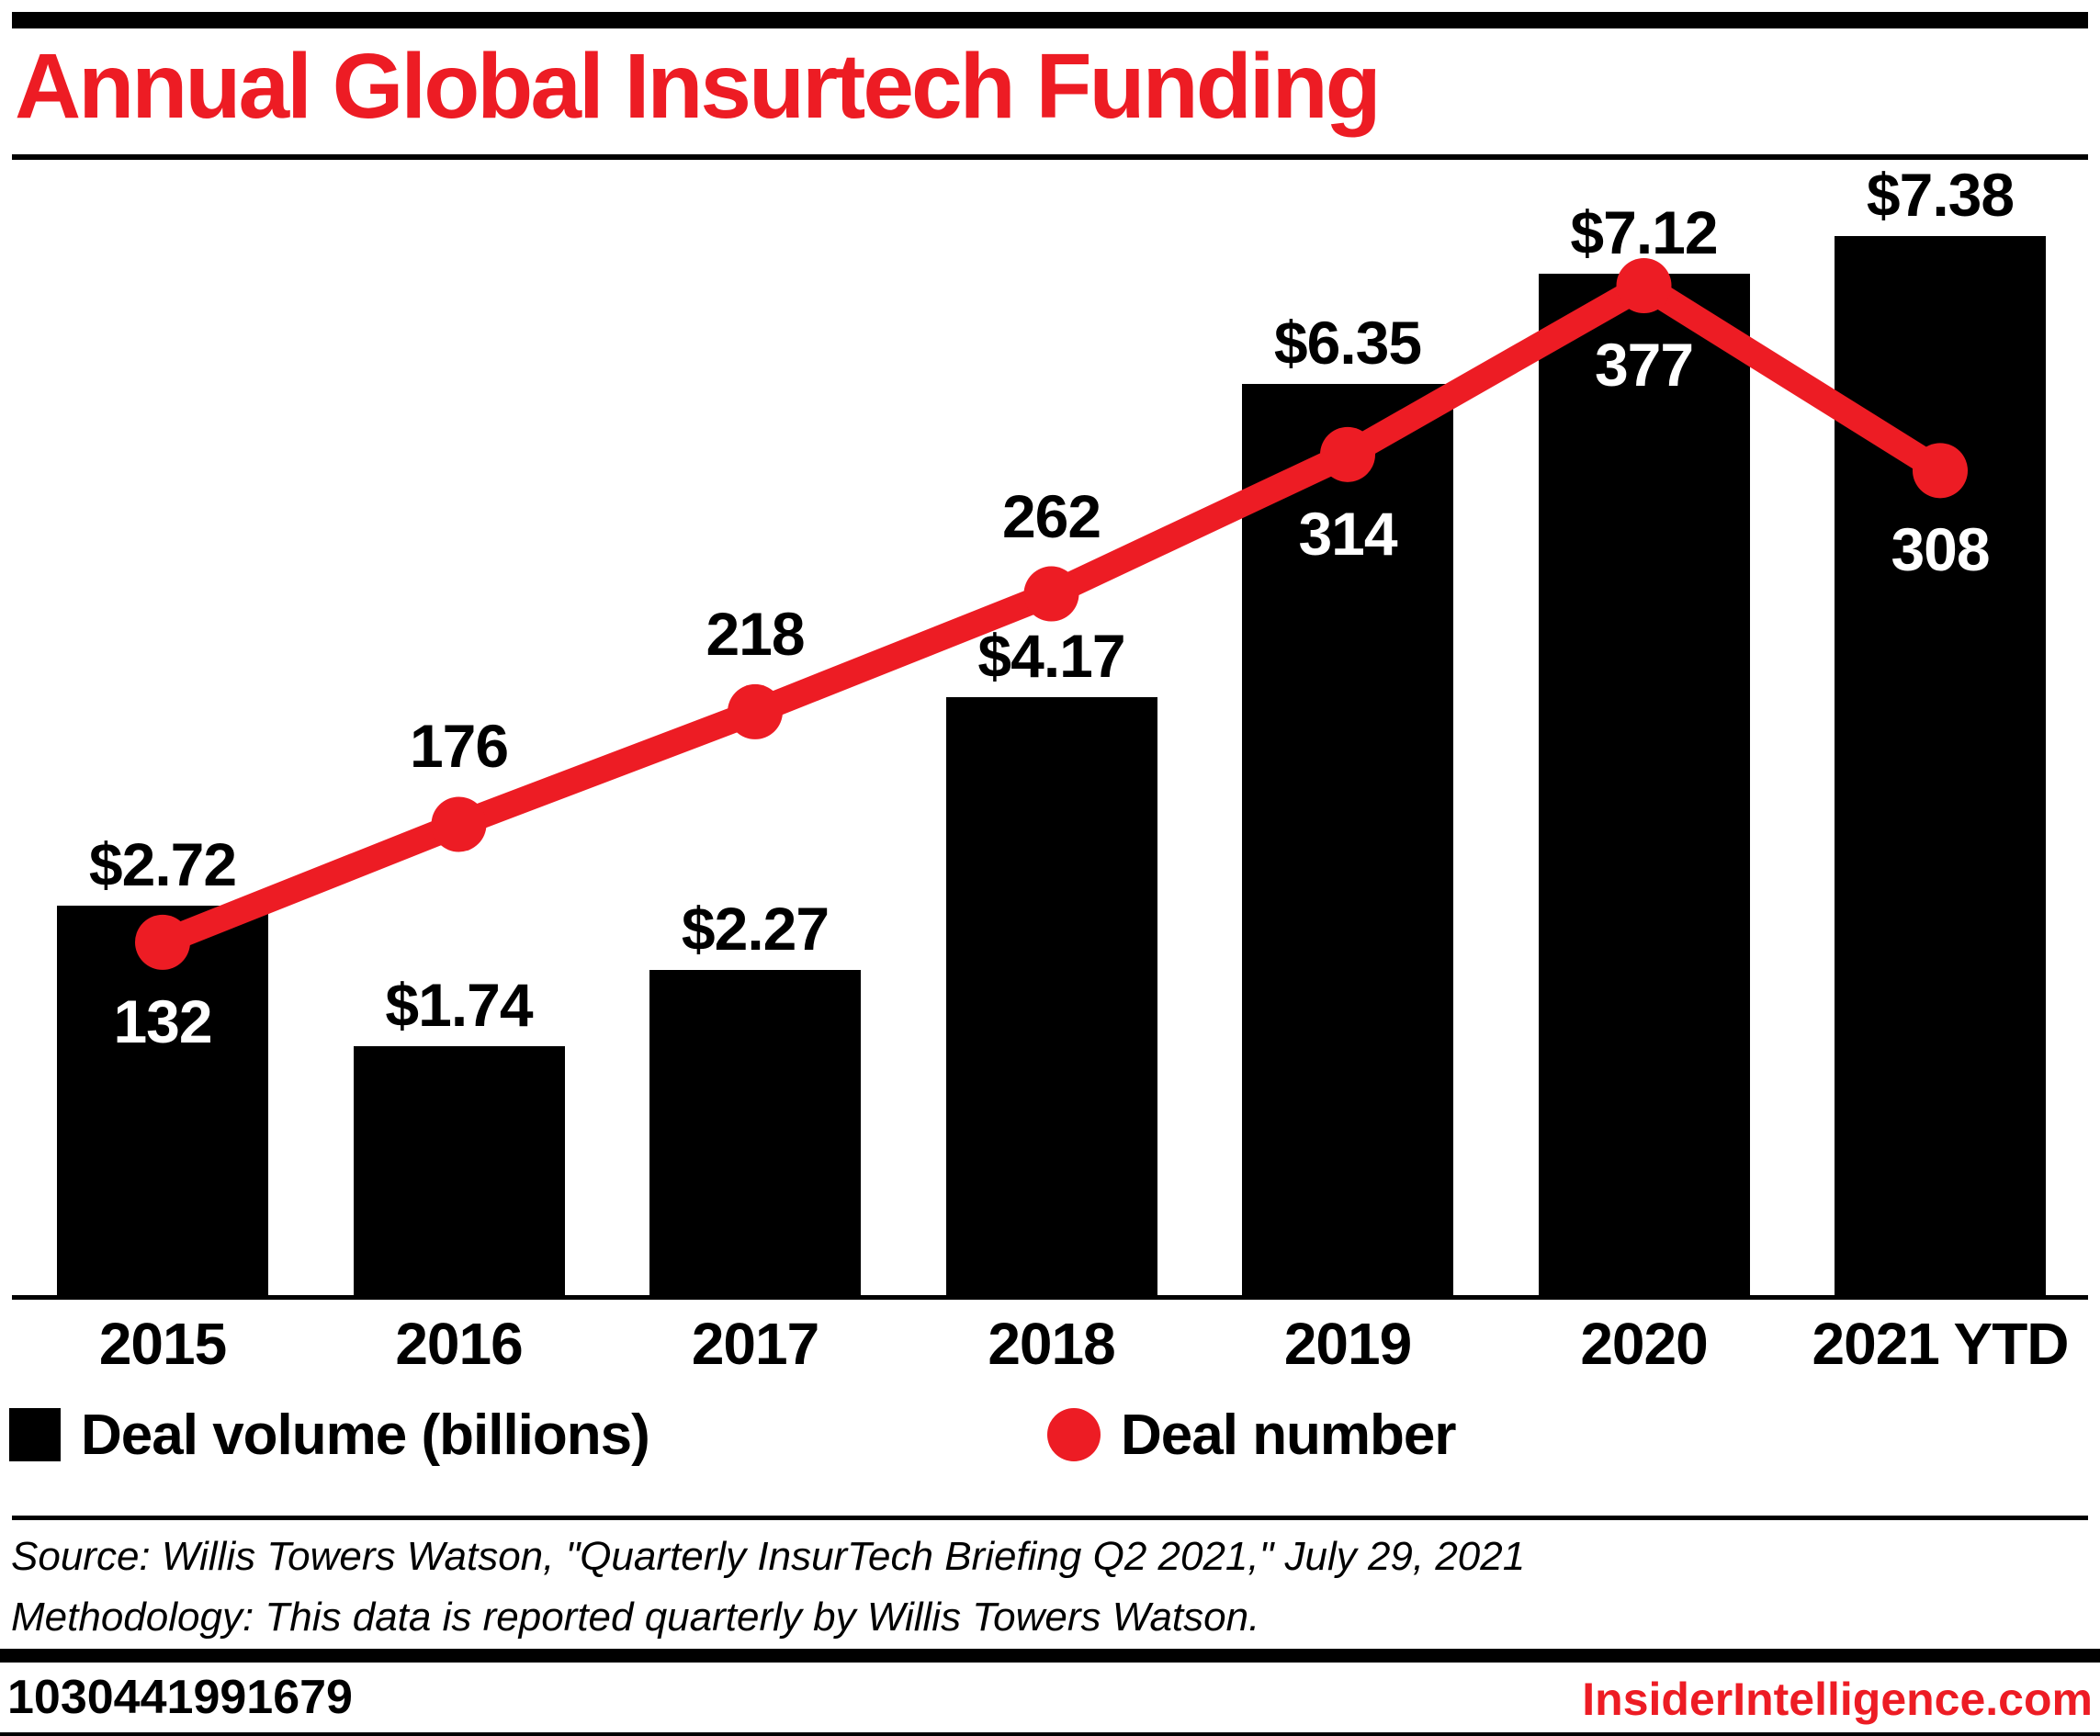 Image resolution: width=2100 pixels, height=1736 pixels. What do you see at coordinates (1644, 231) in the screenshot?
I see `bar-value-label: $7.12` at bounding box center [1644, 231].